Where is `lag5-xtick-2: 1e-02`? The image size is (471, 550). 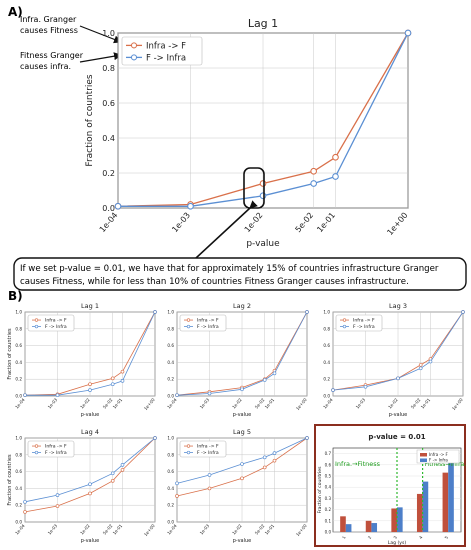
lag5-xtick-2: 1e-02 is located at coordinates (237, 529).